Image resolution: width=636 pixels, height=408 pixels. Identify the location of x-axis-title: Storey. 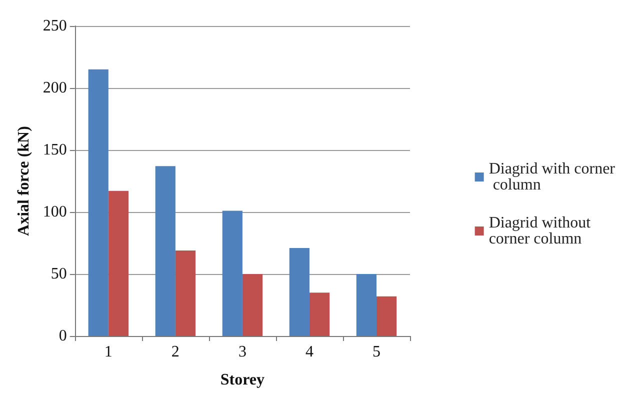
(242, 380).